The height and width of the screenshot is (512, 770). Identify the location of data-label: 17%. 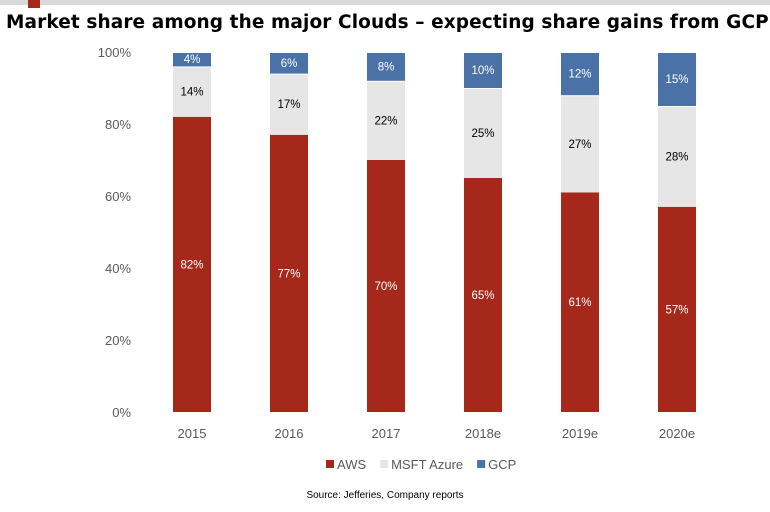
(288, 105).